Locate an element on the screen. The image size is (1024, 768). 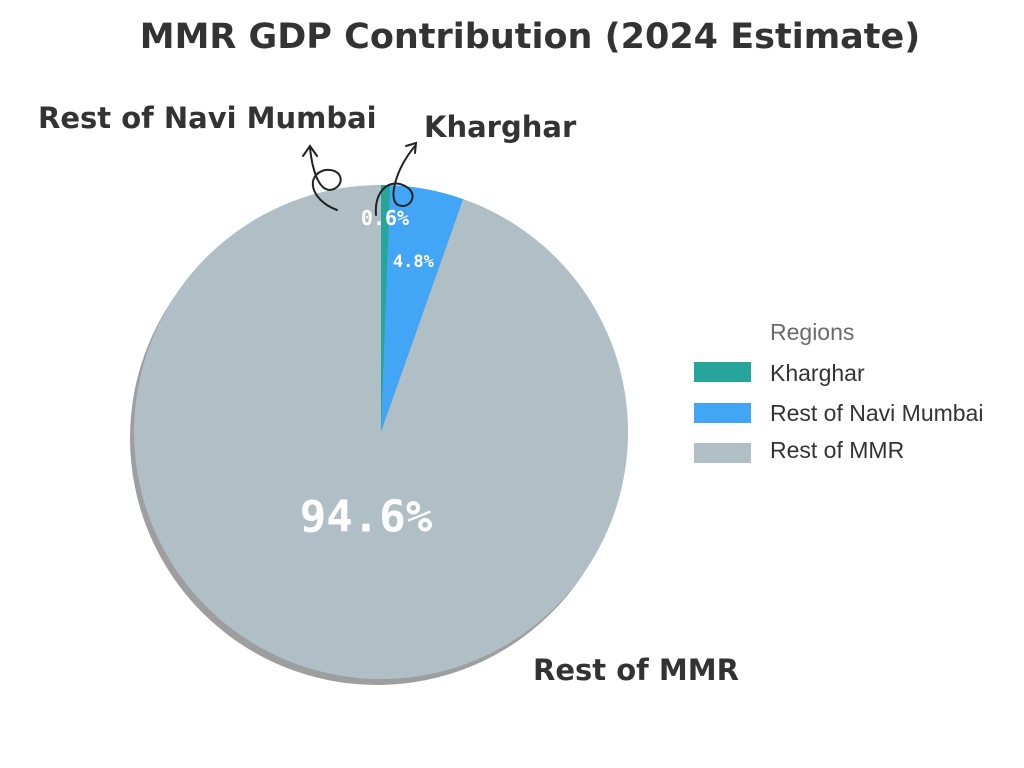
callout-rest-of-mmr: Rest of MMR is located at coordinates (636, 670).